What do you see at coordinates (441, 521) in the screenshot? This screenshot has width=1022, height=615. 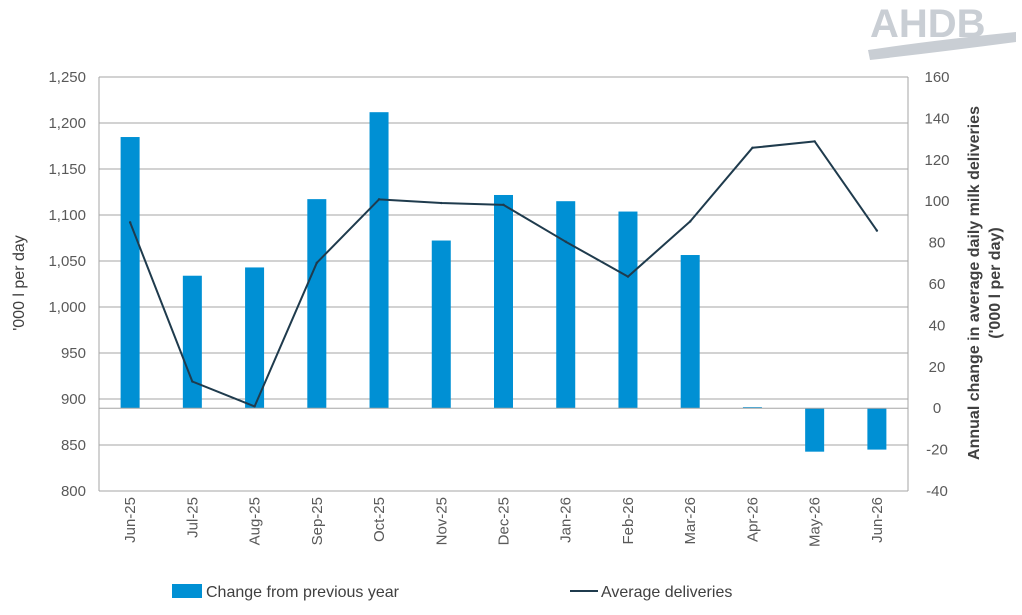 I see `x-tick-label: Nov-25` at bounding box center [441, 521].